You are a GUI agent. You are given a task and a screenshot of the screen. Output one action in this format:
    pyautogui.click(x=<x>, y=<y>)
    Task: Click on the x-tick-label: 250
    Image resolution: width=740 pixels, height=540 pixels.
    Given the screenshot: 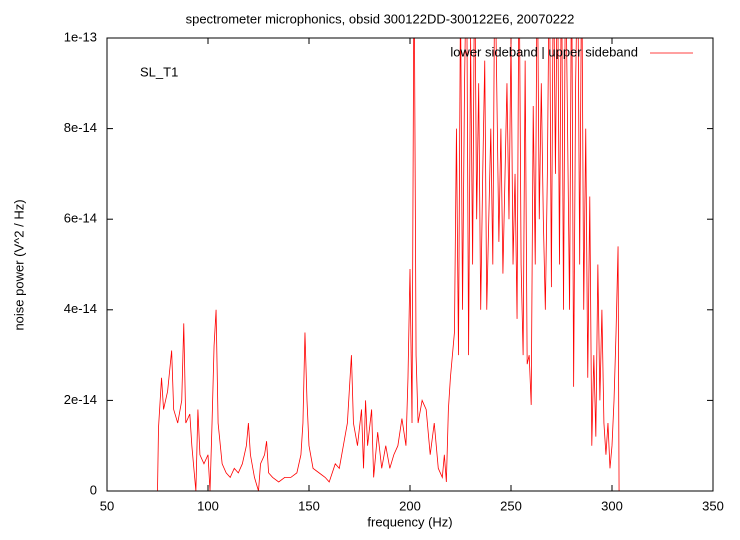 What is the action you would take?
    pyautogui.click(x=511, y=505)
    